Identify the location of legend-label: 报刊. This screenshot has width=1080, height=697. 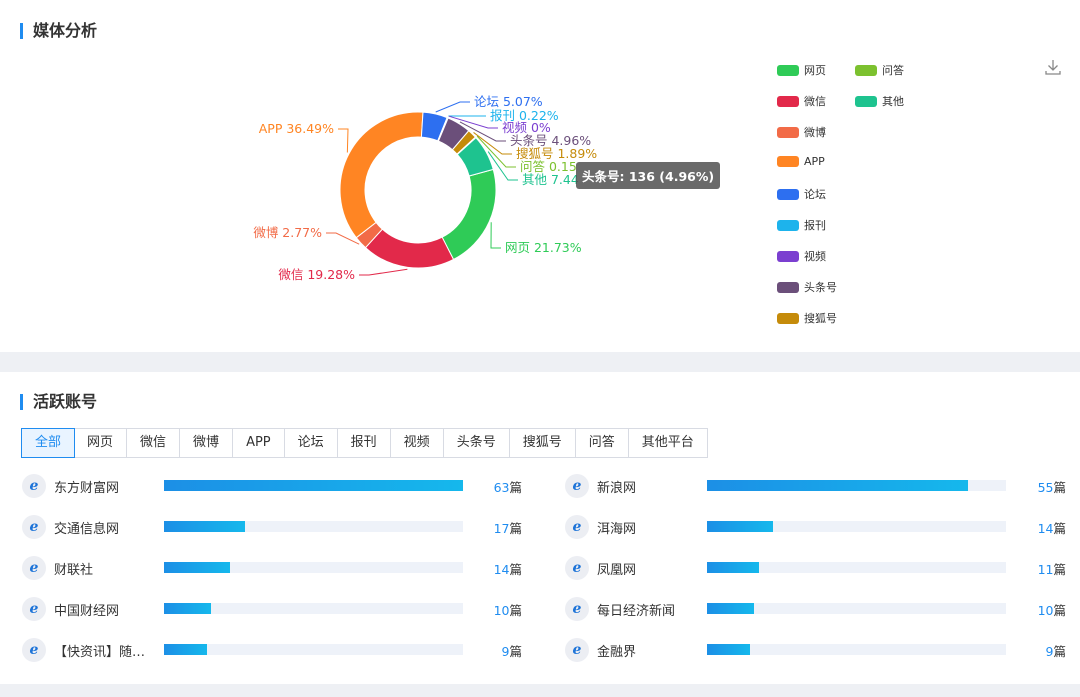
(815, 225).